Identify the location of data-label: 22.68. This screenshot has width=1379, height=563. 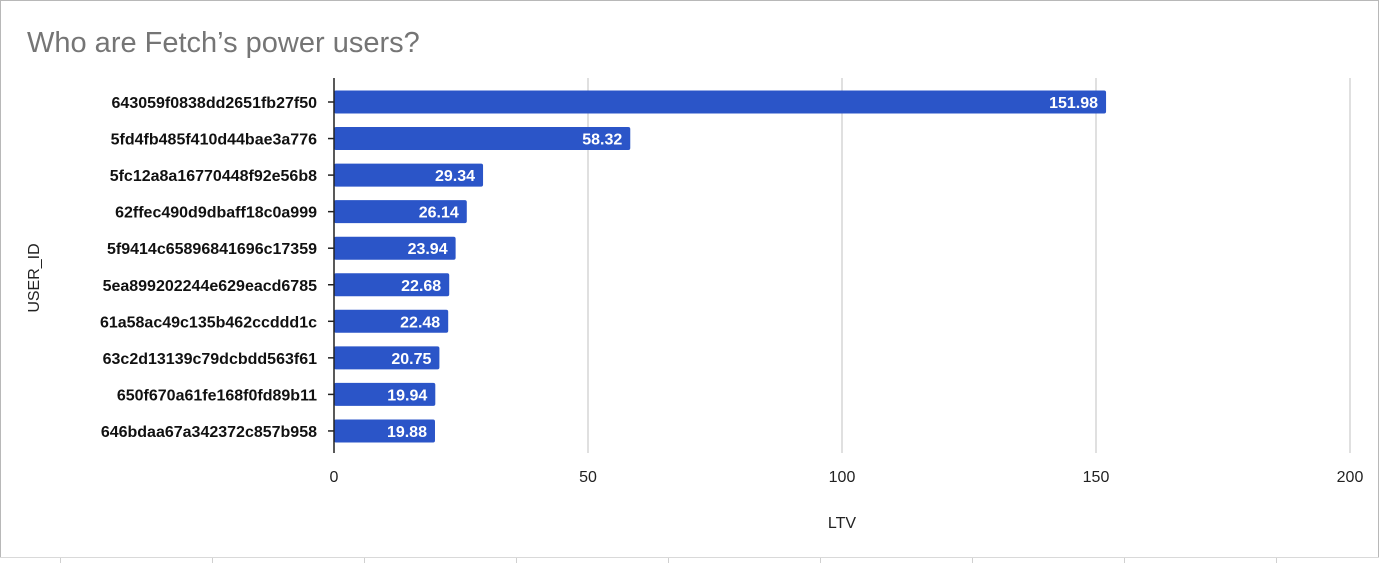
(421, 286).